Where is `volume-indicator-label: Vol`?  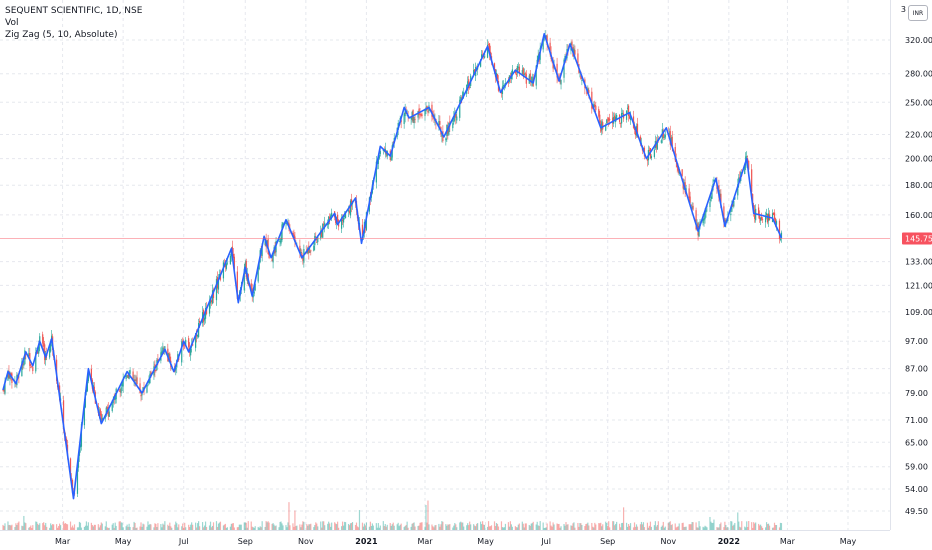
volume-indicator-label: Vol is located at coordinates (12, 23).